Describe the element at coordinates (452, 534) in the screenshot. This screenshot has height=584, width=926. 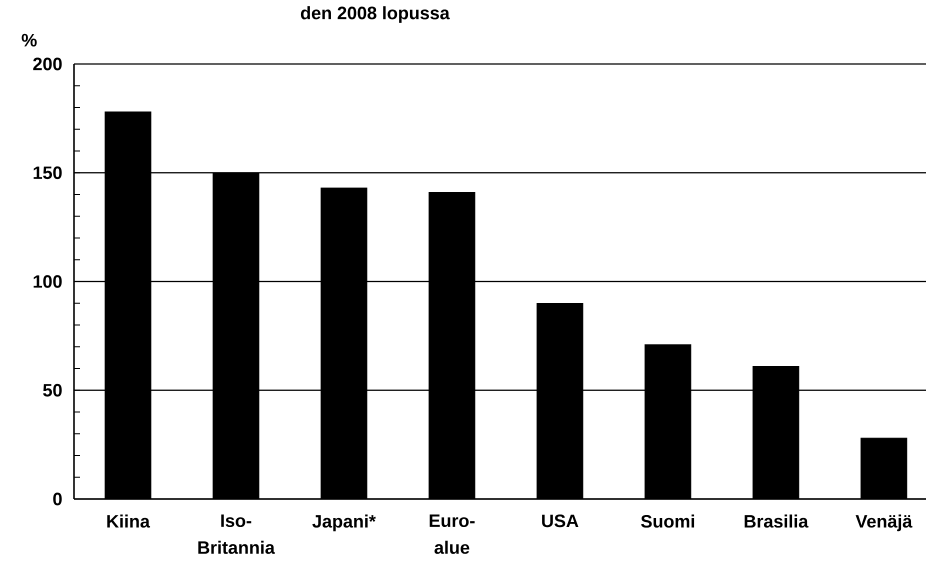
I see `x-tick-label: Euro-alue` at that location.